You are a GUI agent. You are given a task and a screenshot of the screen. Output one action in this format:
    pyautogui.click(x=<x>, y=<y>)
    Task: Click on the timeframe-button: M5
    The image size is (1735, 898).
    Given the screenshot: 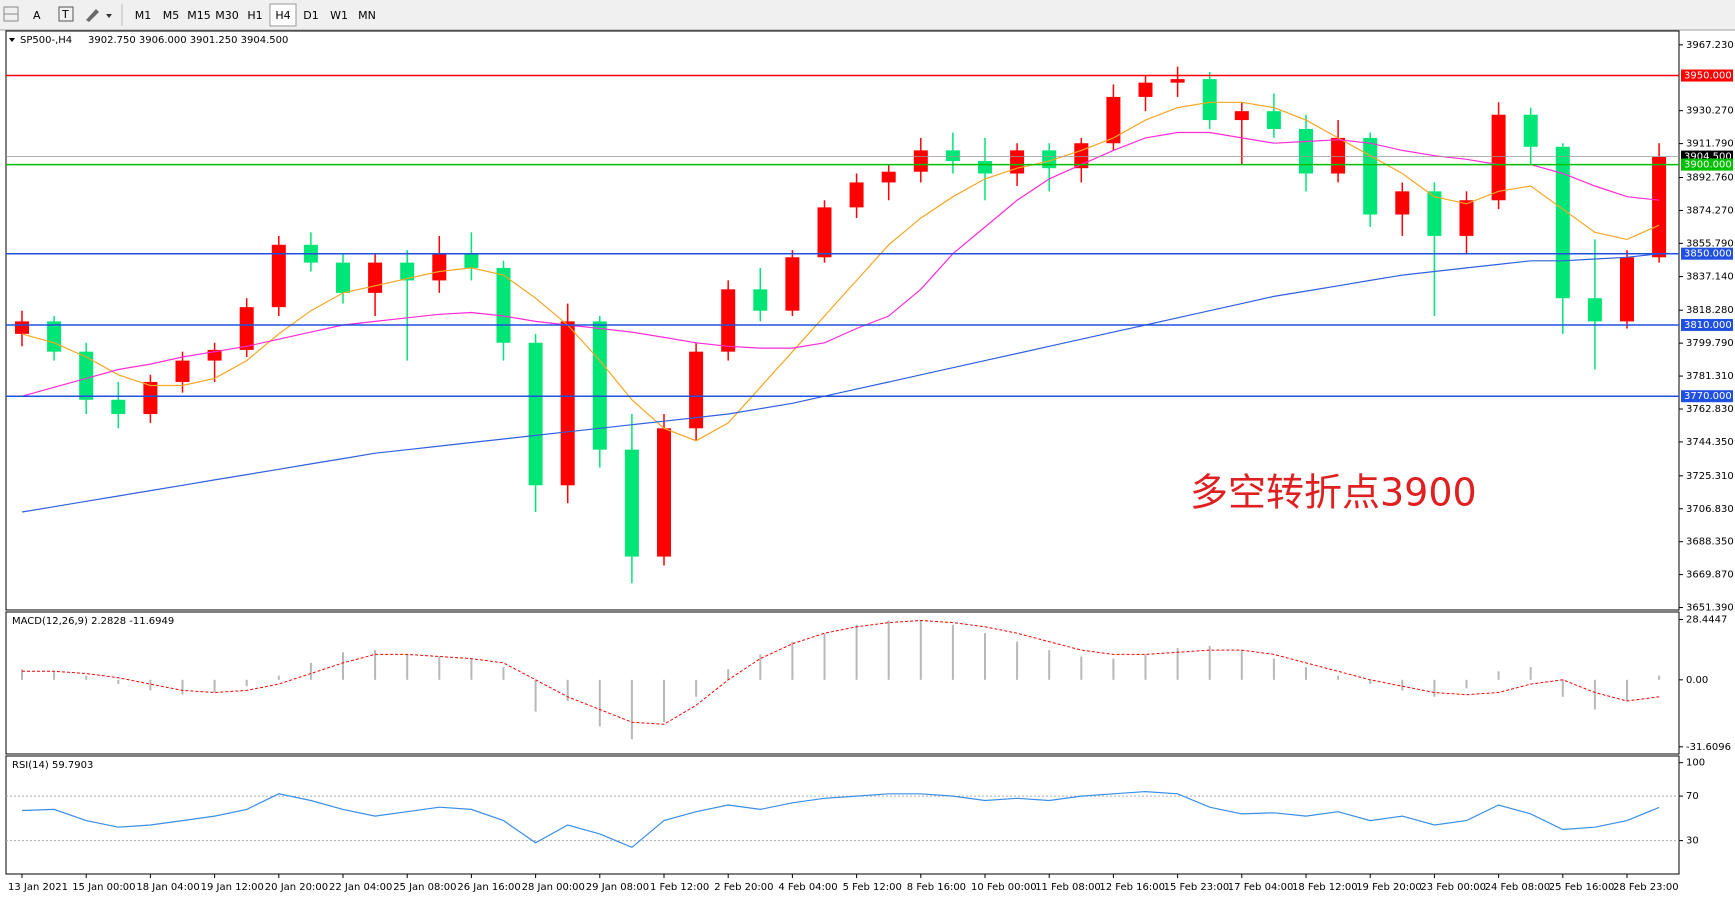 What is the action you would take?
    pyautogui.click(x=171, y=15)
    